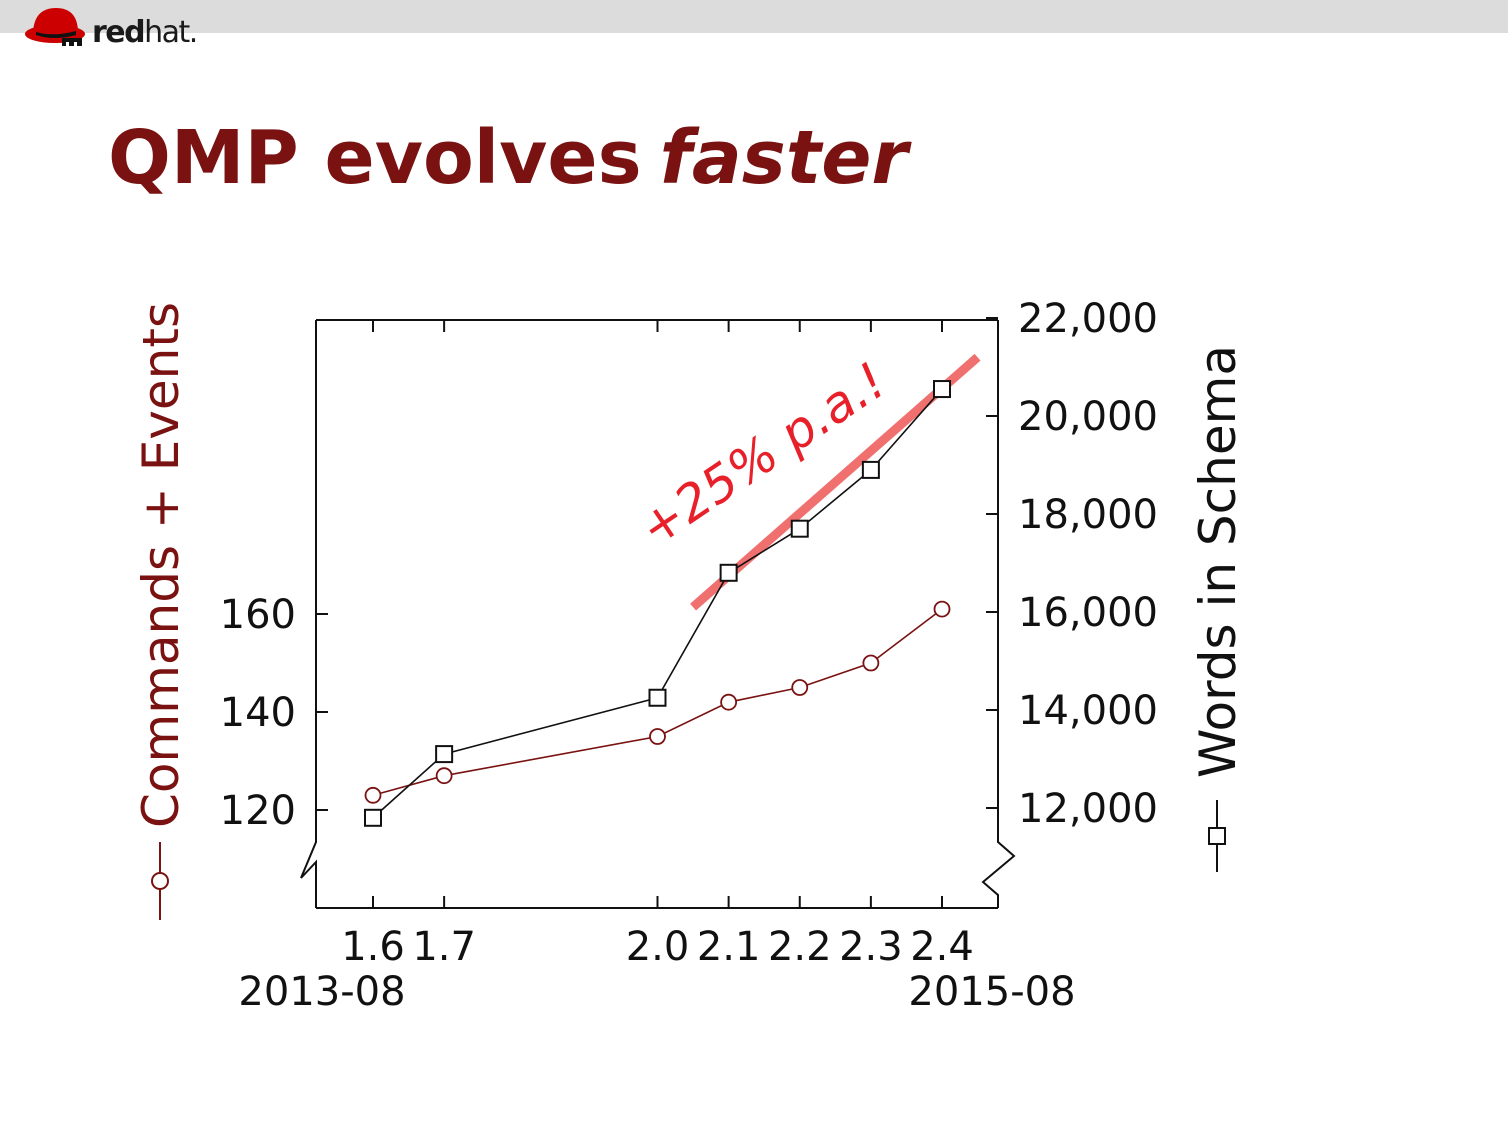  What do you see at coordinates (161, 565) in the screenshot?
I see `y-left-axis-title-text: Commands + Events` at bounding box center [161, 565].